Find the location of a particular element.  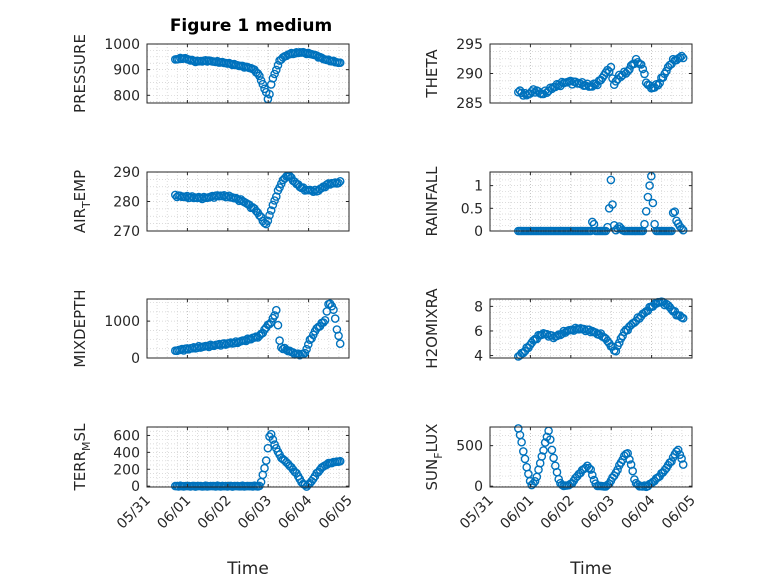

y-axis-label: THETA is located at coordinates (432, 74).